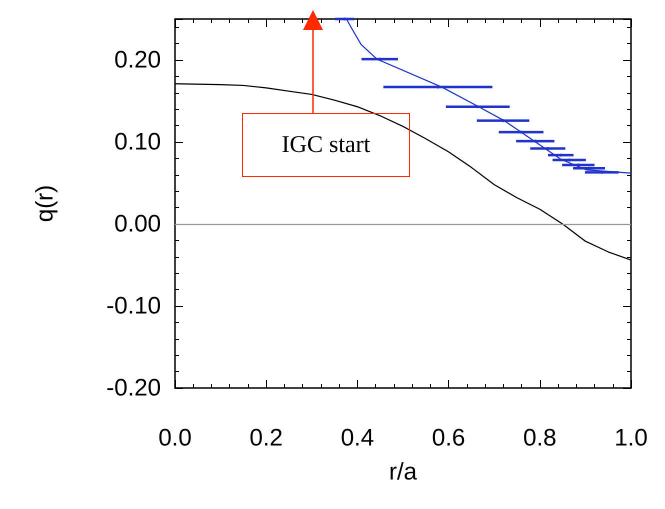 This screenshot has width=665, height=509. Describe the element at coordinates (175, 438) in the screenshot. I see `x-tick-label: 0.0` at that location.